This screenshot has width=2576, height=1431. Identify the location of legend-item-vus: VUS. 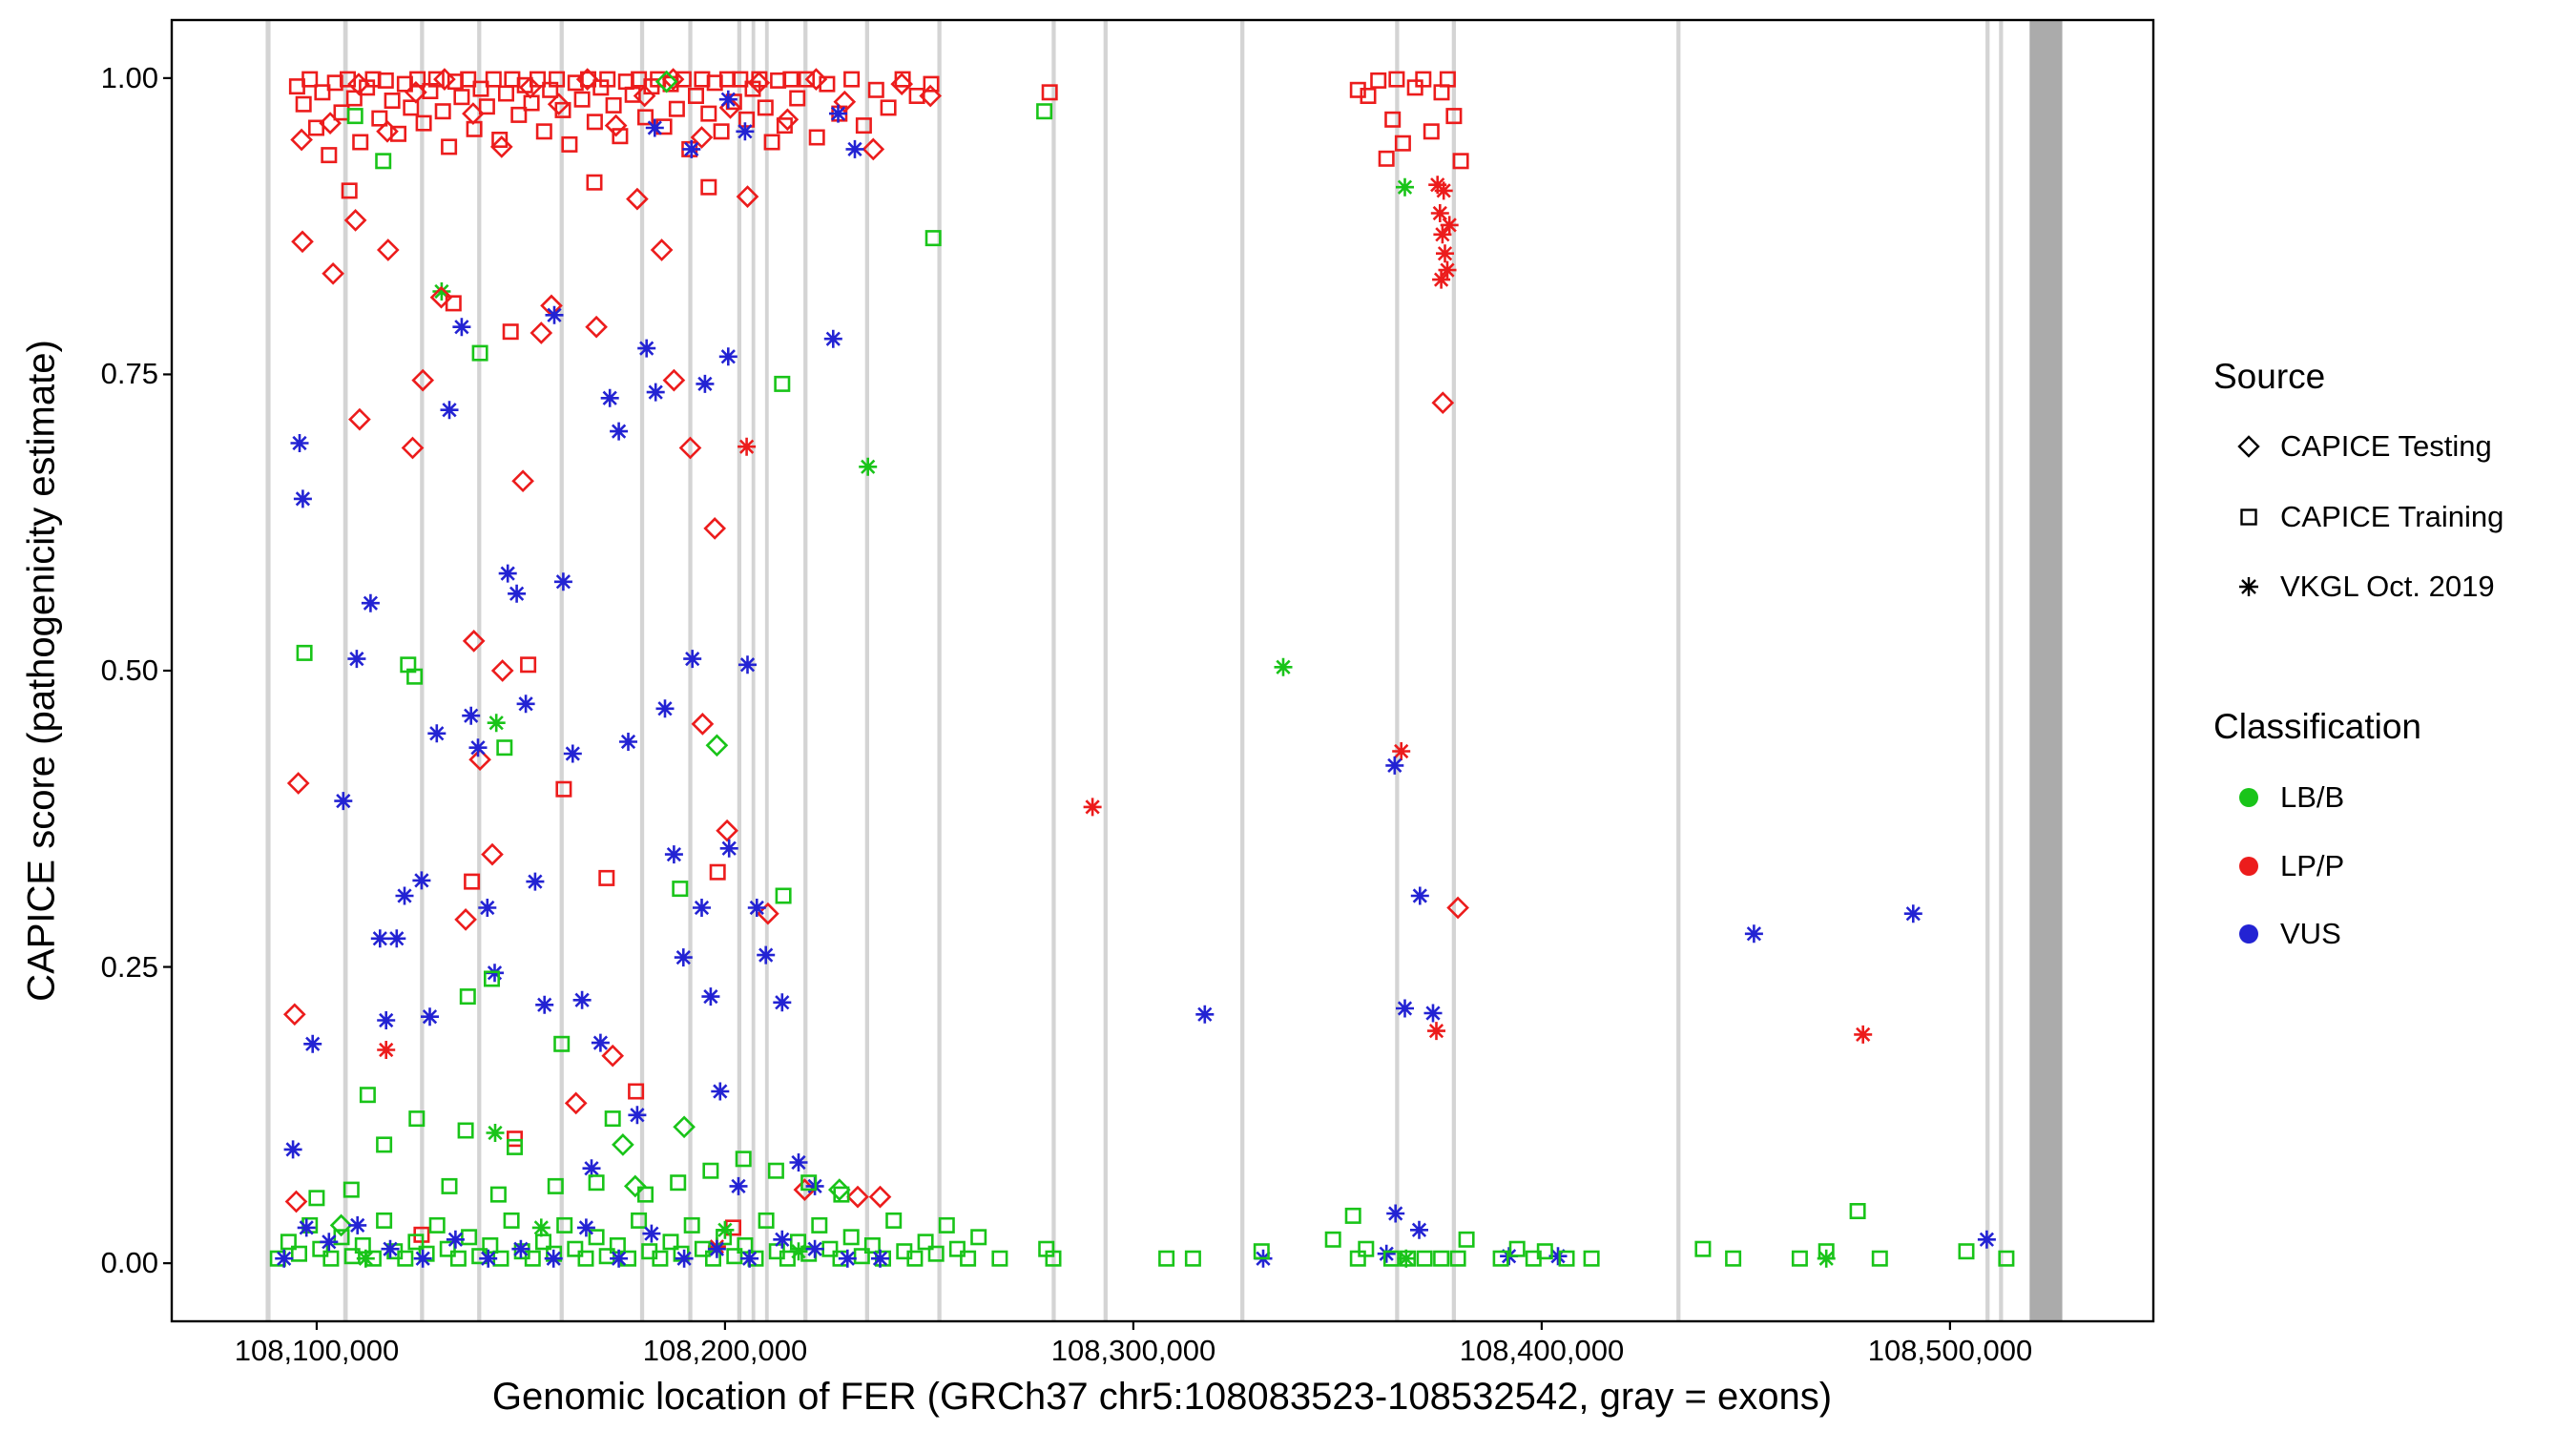
(2287, 934).